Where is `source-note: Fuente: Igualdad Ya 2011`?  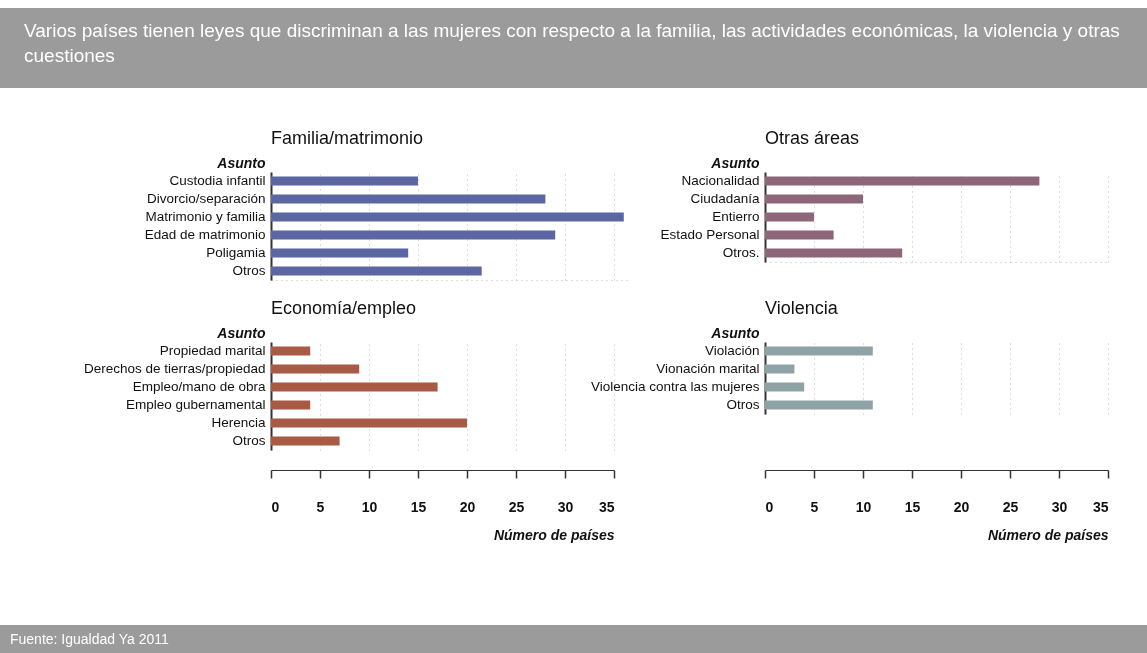 source-note: Fuente: Igualdad Ya 2011 is located at coordinates (573, 639).